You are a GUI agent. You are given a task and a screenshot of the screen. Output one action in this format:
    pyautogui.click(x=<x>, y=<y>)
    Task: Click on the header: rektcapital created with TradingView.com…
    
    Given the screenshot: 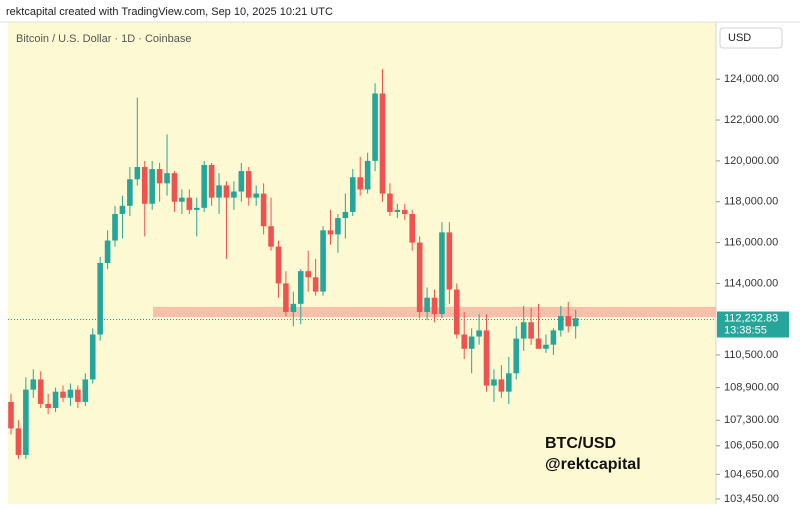 What is the action you would take?
    pyautogui.click(x=169, y=12)
    